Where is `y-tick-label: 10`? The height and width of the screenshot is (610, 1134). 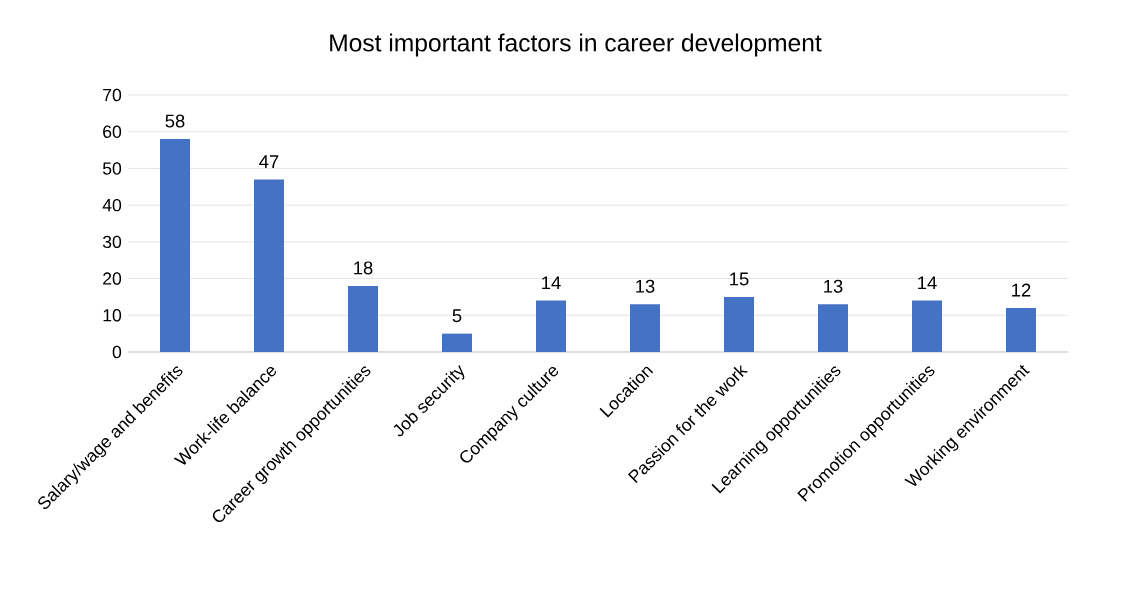
y-tick-label: 10 is located at coordinates (112, 315).